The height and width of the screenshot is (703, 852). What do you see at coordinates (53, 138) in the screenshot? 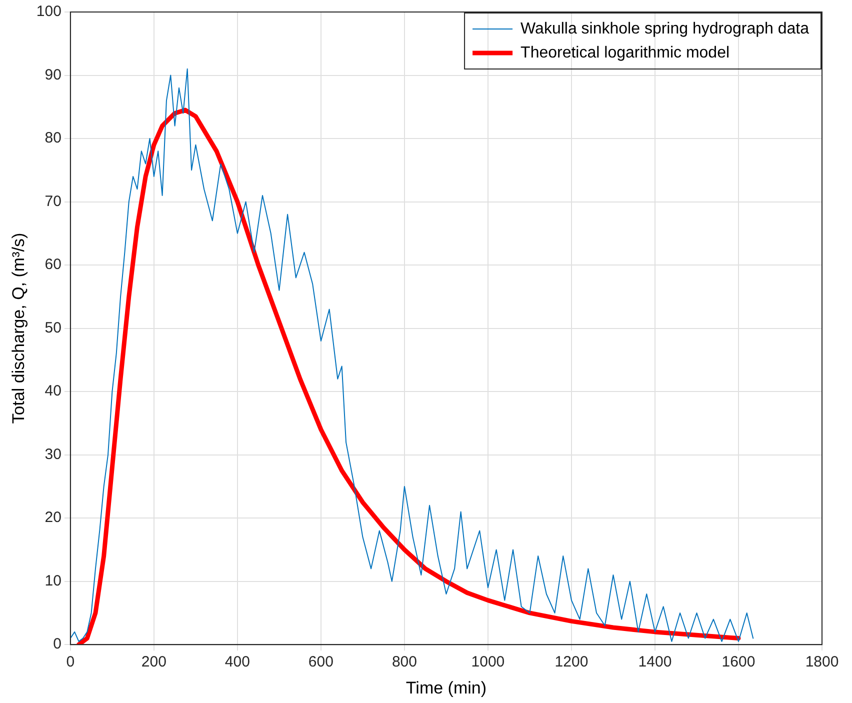
I see `y-tick-label: 80` at bounding box center [53, 138].